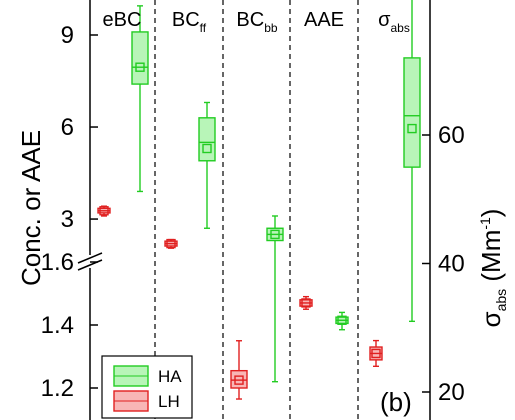  I want to click on right-axis-ticks: 20 40 60, so click(443, 264).